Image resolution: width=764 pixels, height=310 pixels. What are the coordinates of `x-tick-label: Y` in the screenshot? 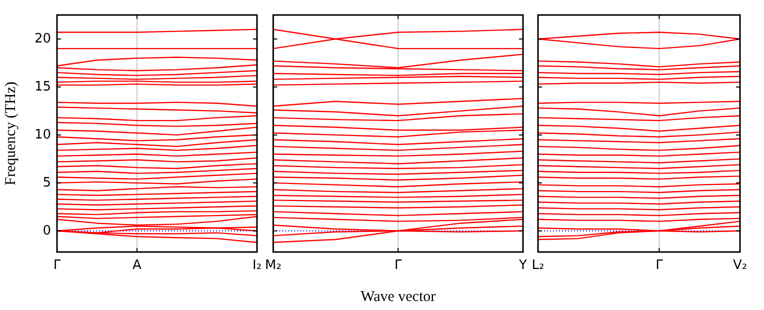 It's located at (523, 266).